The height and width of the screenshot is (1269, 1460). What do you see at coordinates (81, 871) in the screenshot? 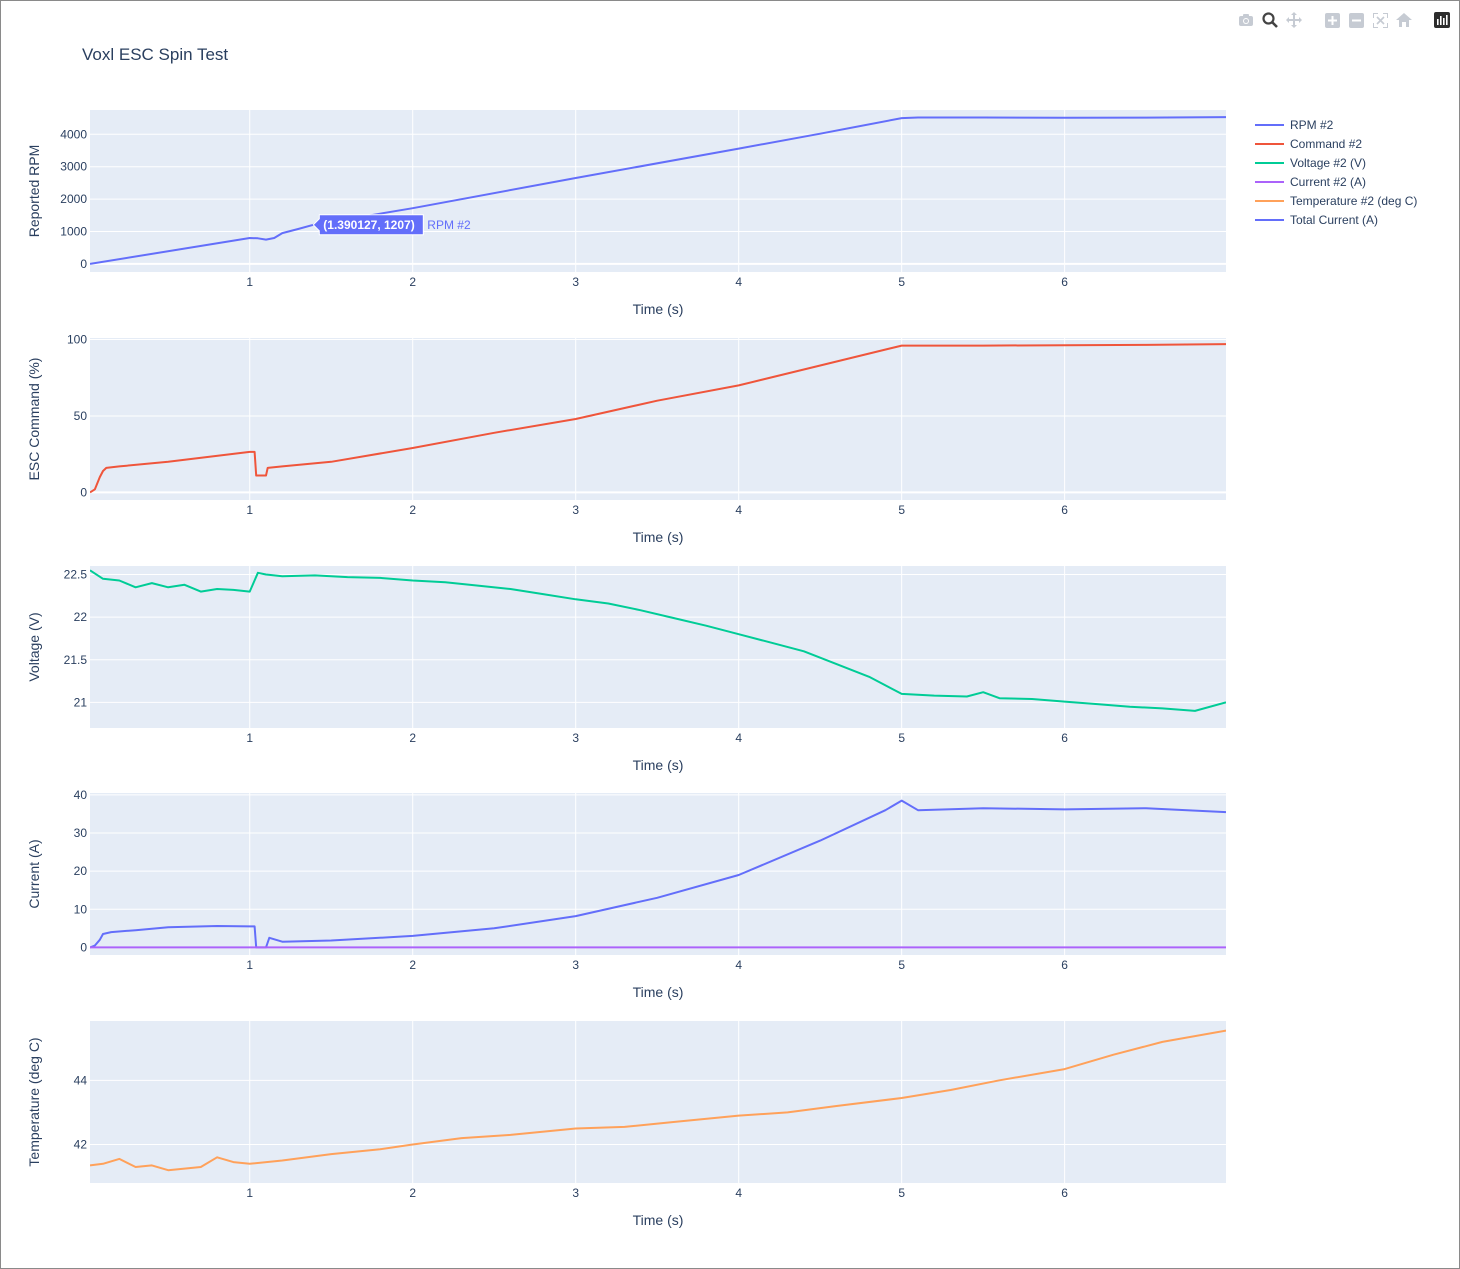
I see `y-tick-label: 20` at bounding box center [81, 871].